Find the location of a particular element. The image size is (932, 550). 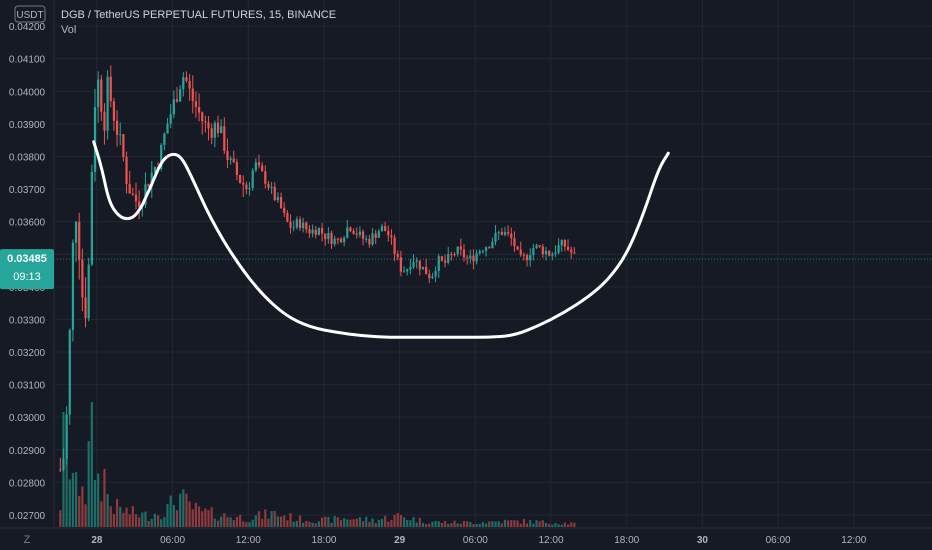

volume-indicator-label: Vol is located at coordinates (68, 30).